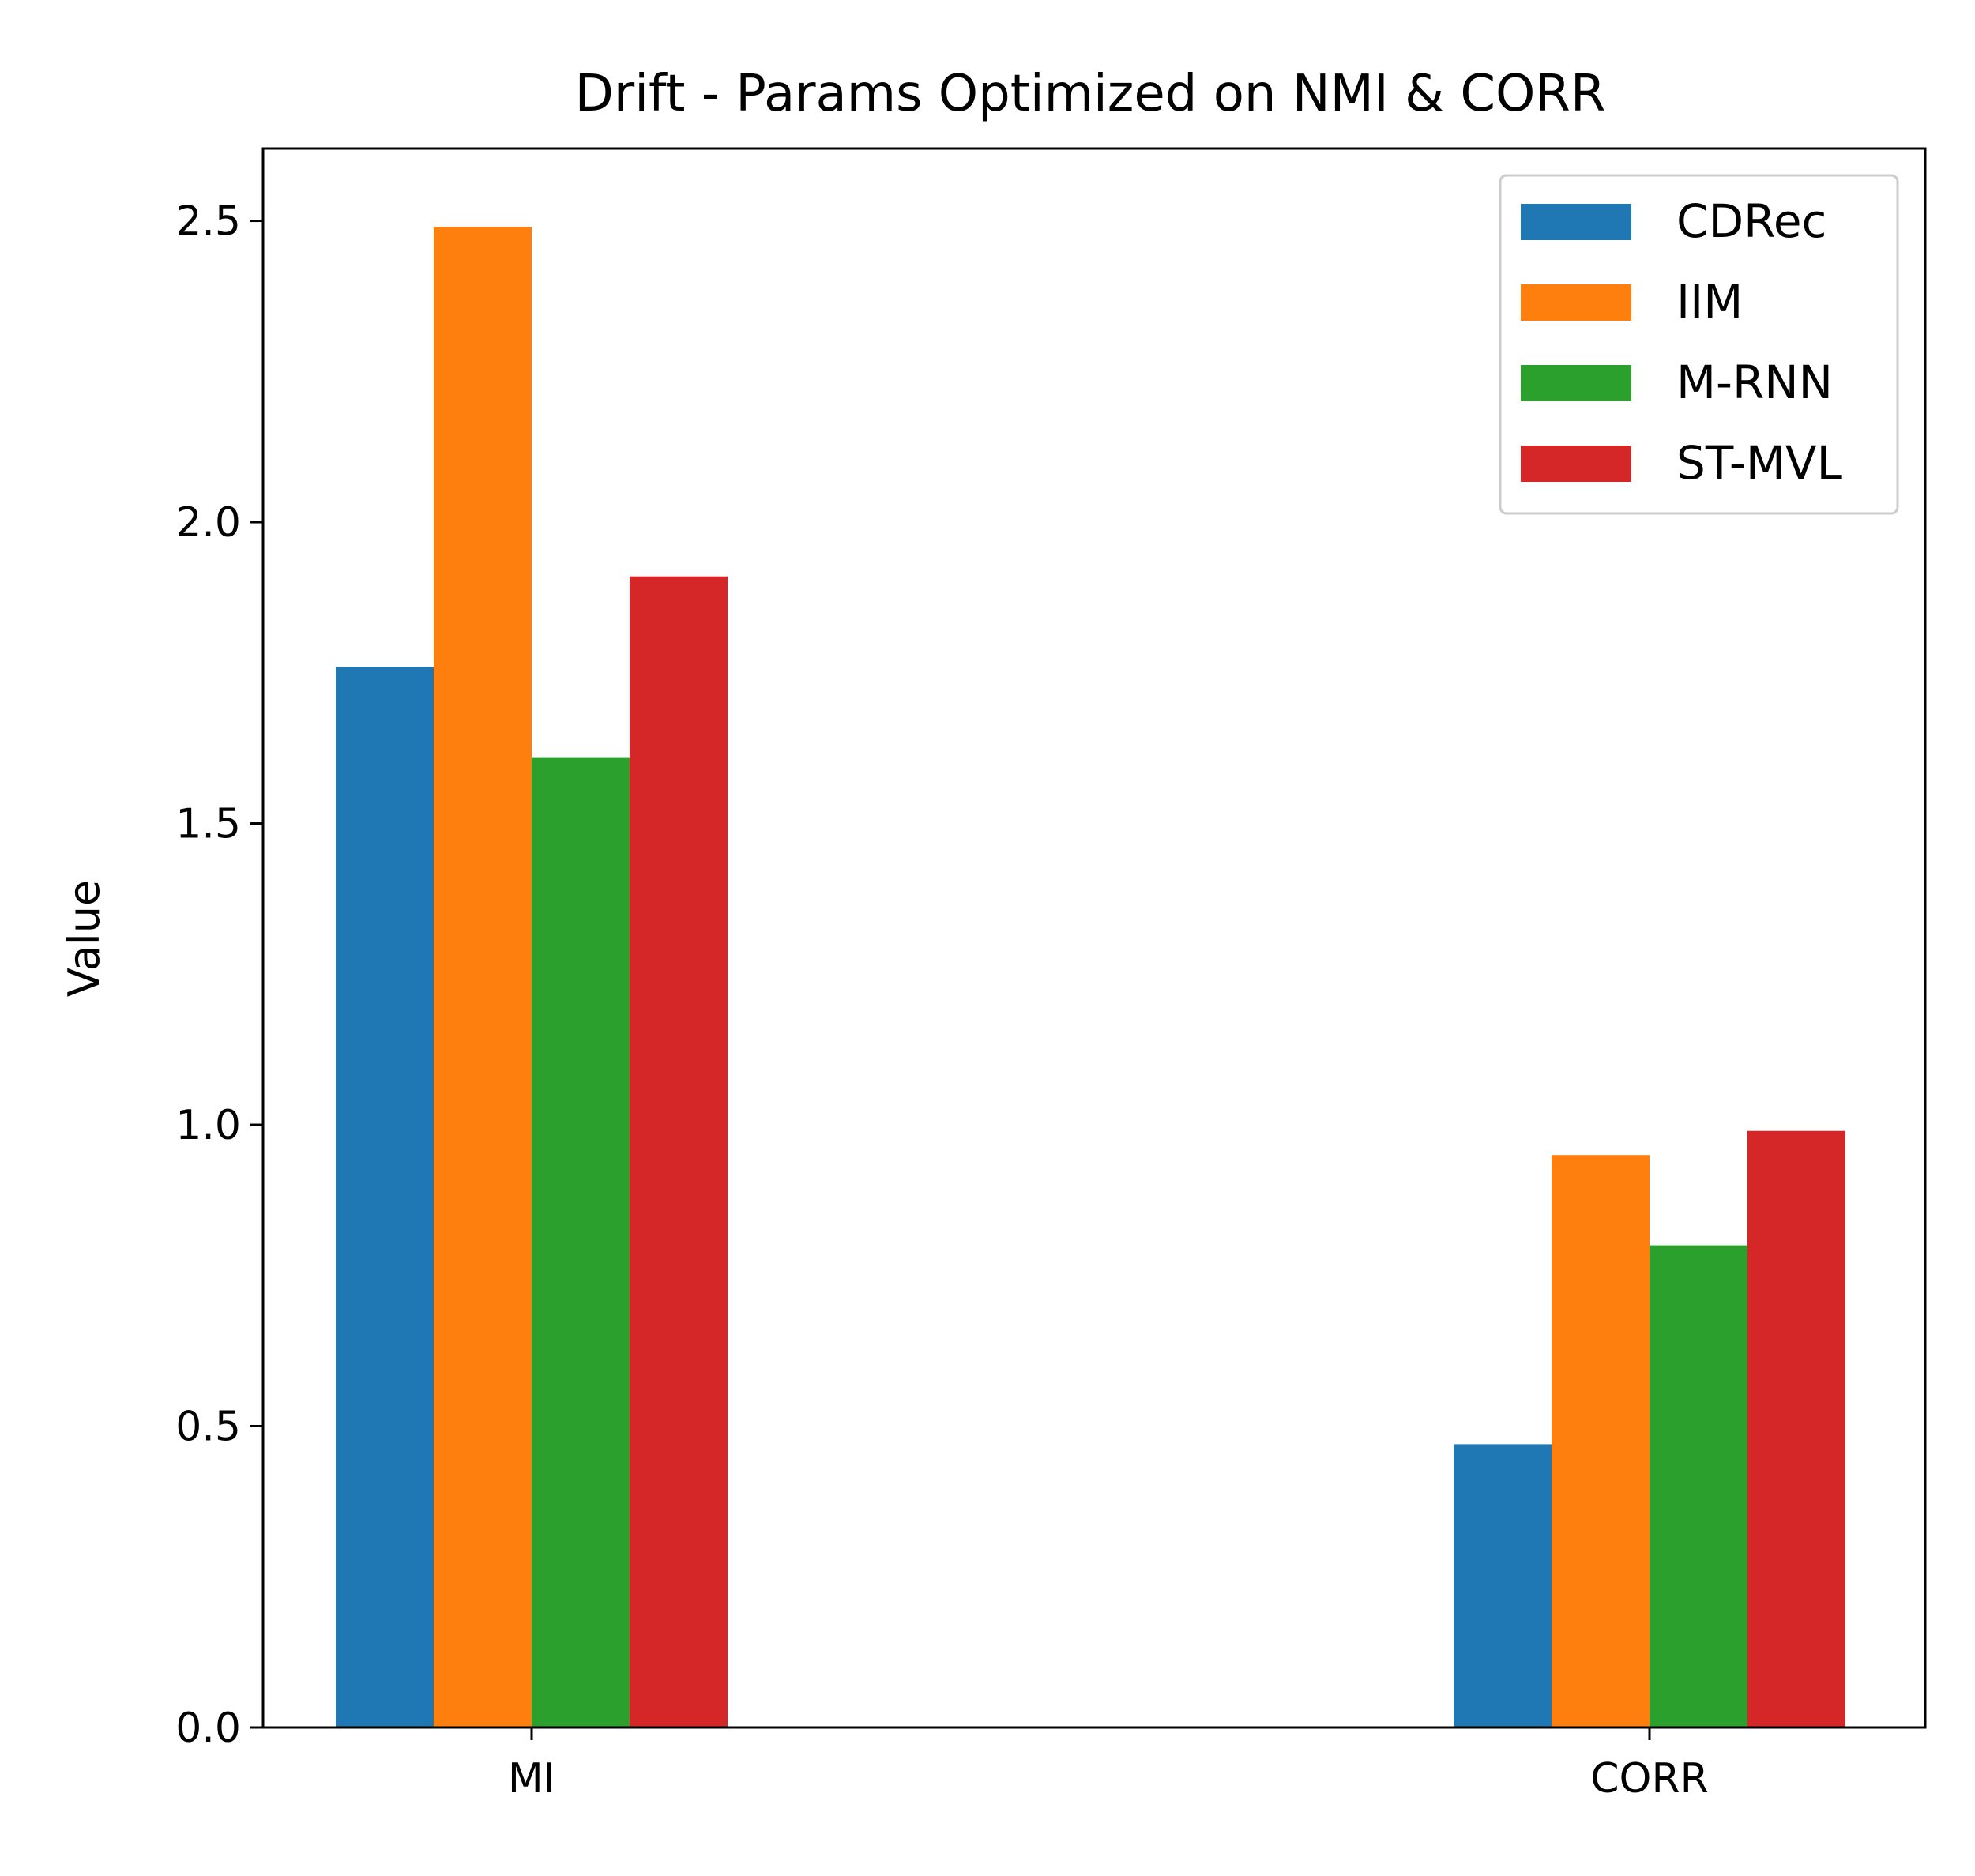  Describe the element at coordinates (208, 825) in the screenshot. I see `y-tick-label: 1.5` at that location.